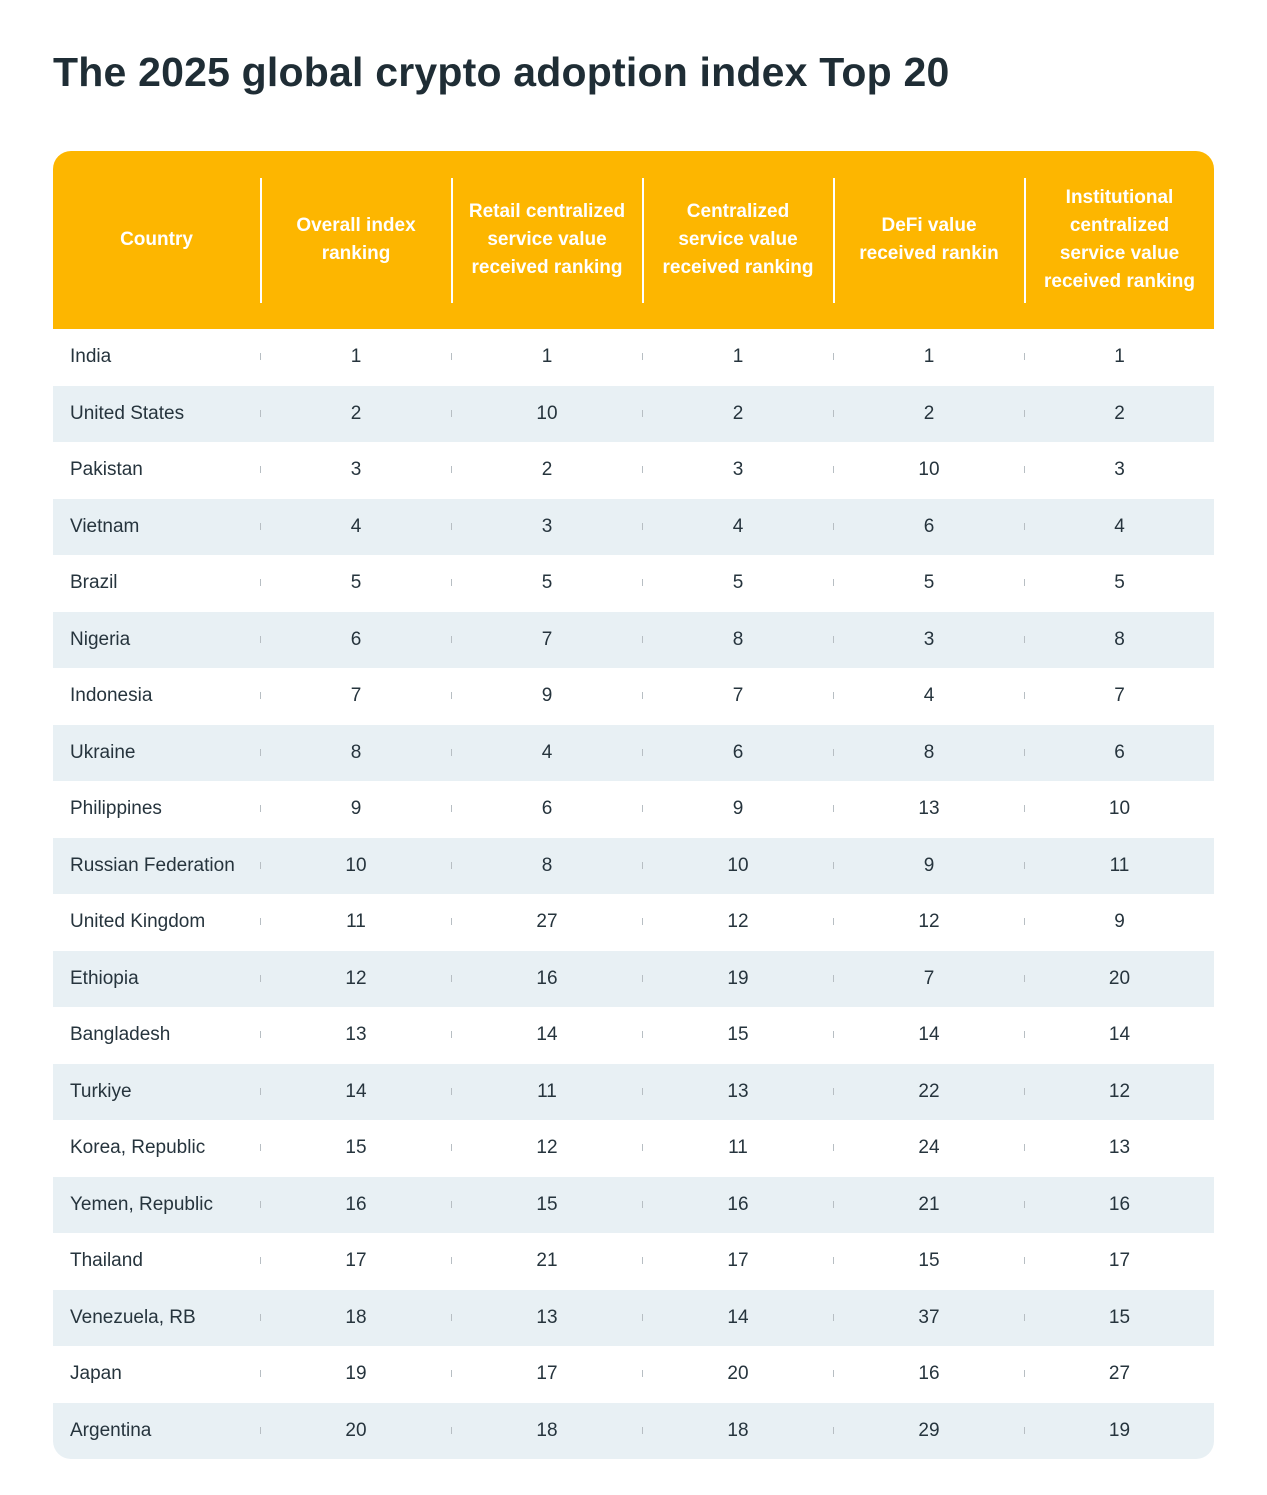  What do you see at coordinates (633, 357) in the screenshot?
I see `table-row: India 1 1 1 1 1` at bounding box center [633, 357].